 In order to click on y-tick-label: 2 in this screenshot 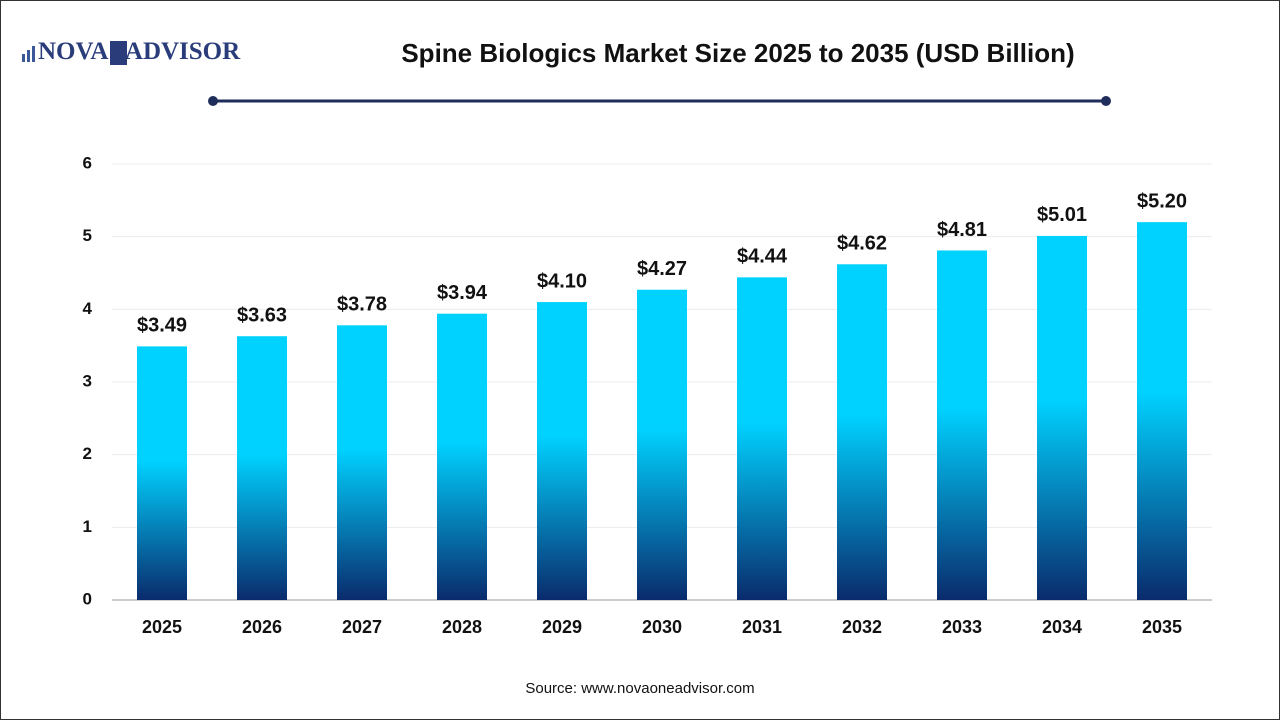, I will do `click(87, 453)`.